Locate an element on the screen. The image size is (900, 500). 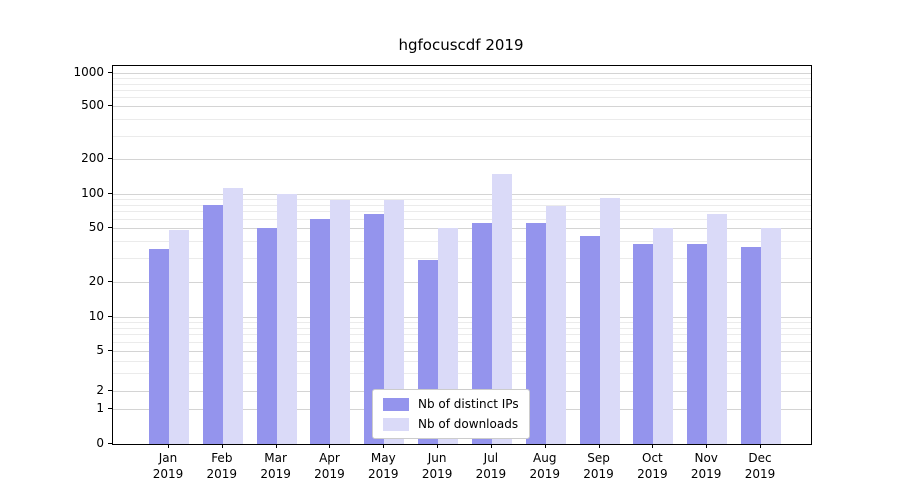
x-tick-label: Dec 2019 is located at coordinates (760, 466).